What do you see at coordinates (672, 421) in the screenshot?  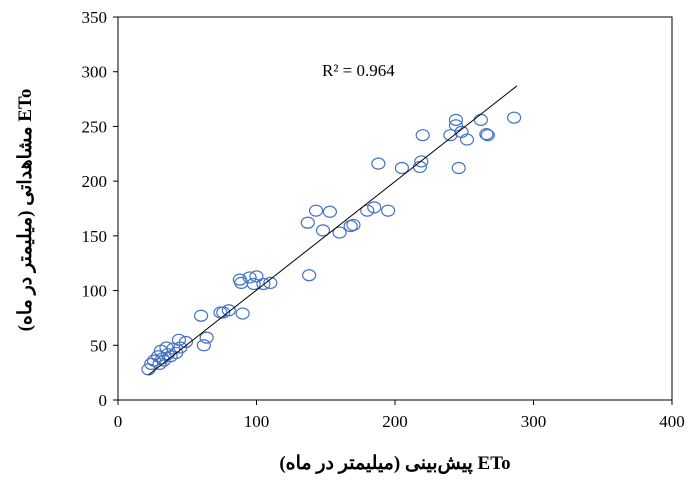 I see `x-tick-label: 400` at bounding box center [672, 421].